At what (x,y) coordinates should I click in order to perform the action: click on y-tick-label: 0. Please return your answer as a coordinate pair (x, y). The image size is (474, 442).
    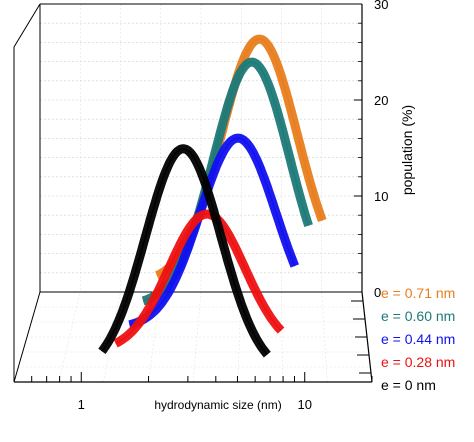
    Looking at the image, I should click on (377, 292).